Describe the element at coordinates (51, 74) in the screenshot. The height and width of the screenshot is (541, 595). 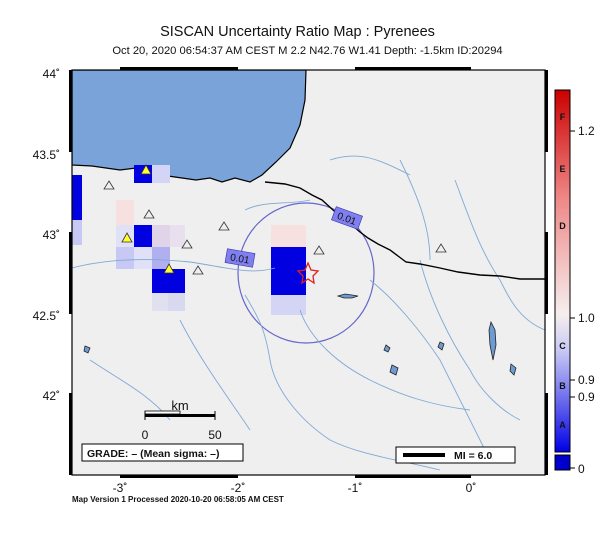
I see `lat-tick-label: 44˚` at that location.